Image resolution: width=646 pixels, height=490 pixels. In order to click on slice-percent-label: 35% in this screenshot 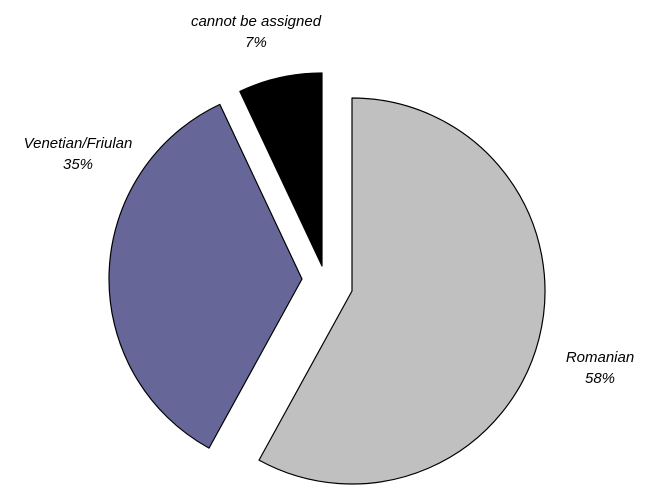, I will do `click(78, 164)`.